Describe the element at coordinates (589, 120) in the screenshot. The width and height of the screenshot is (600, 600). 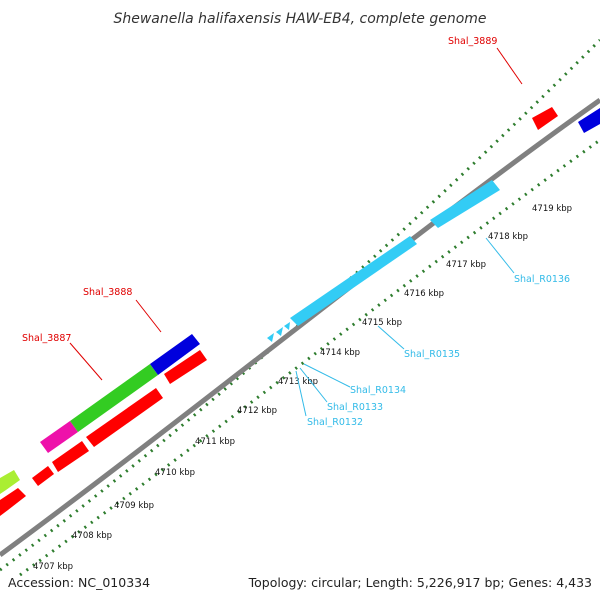
I see `gene-blue-right` at that location.